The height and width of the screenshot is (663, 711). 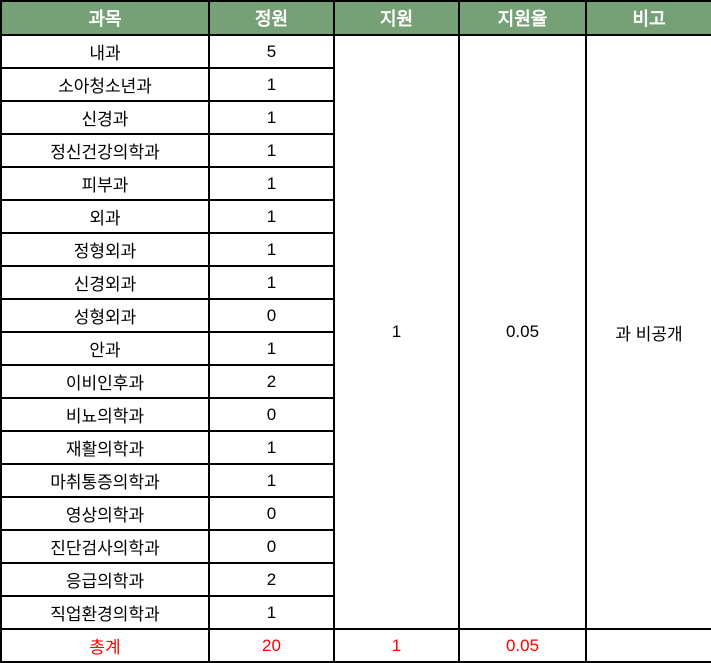 What do you see at coordinates (105, 447) in the screenshot?
I see `subject-cell: 재활의학과` at bounding box center [105, 447].